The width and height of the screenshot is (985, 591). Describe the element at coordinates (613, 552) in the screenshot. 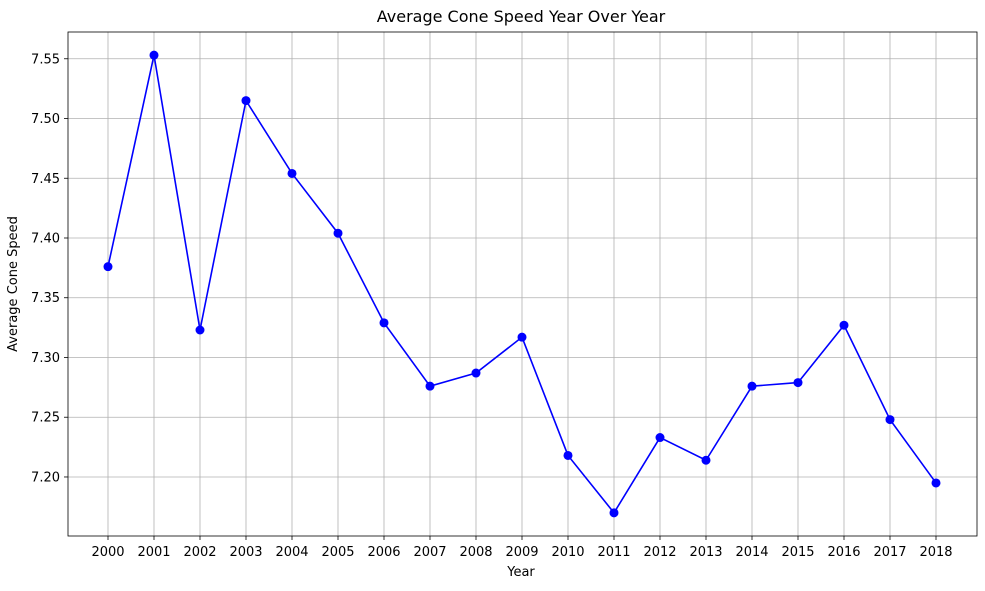

I see `x-tick-label: 2011` at that location.